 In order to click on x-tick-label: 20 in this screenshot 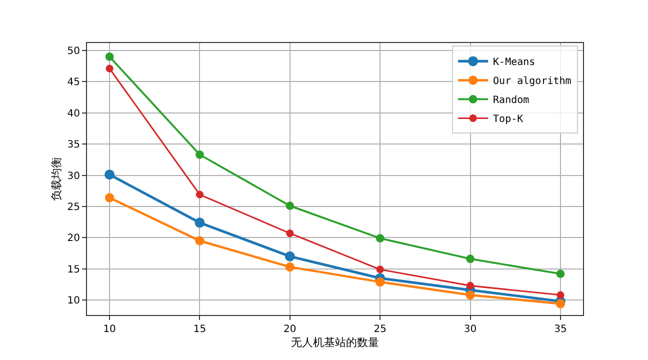, I will do `click(290, 329)`.